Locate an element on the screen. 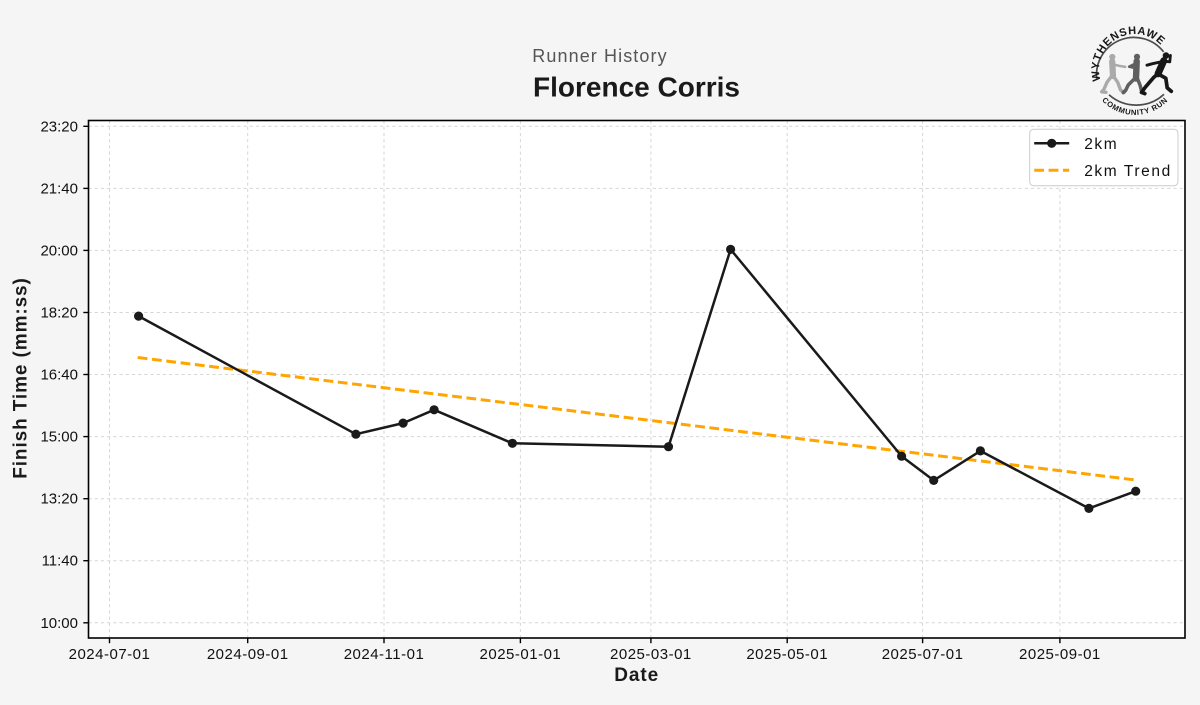  svg-text: 21:40 is located at coordinates (59, 188).